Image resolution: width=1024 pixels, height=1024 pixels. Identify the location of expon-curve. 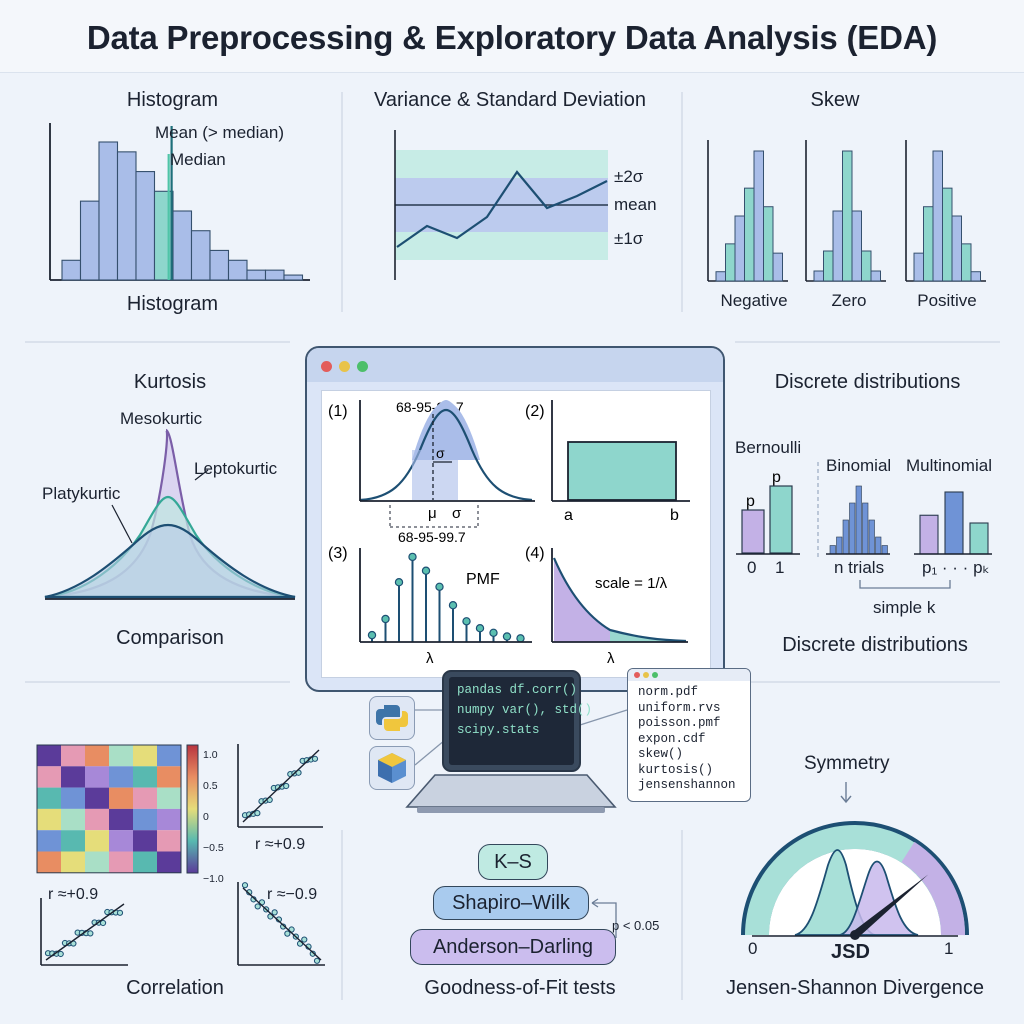
(619, 600).